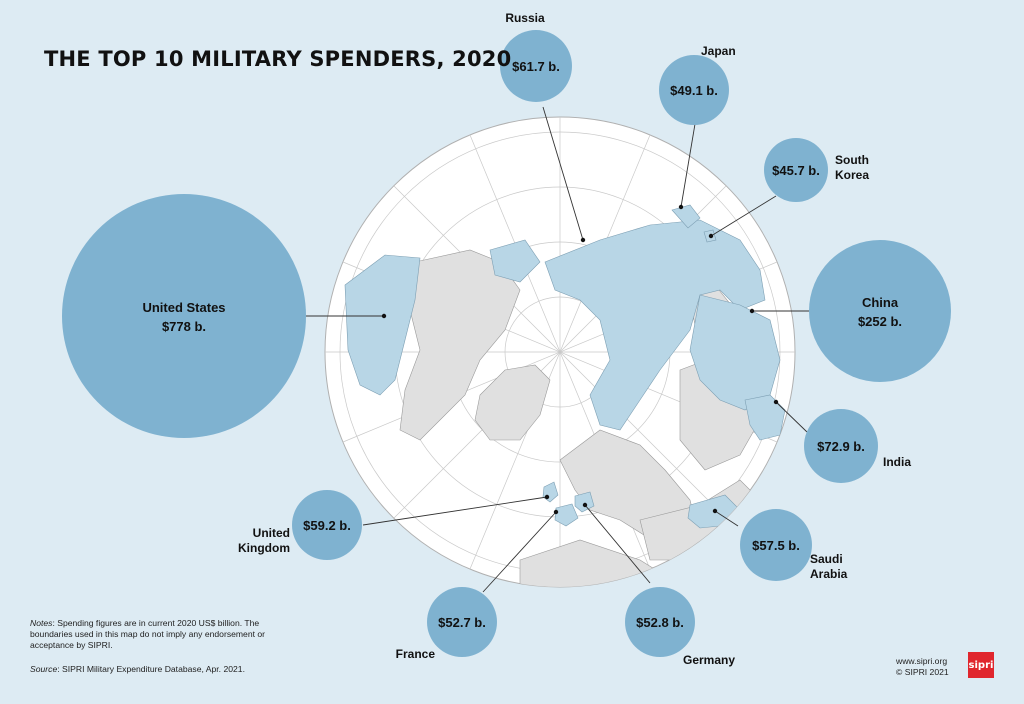 This screenshot has width=1024, height=704. Describe the element at coordinates (686, 216) in the screenshot. I see `japan-shape` at that location.